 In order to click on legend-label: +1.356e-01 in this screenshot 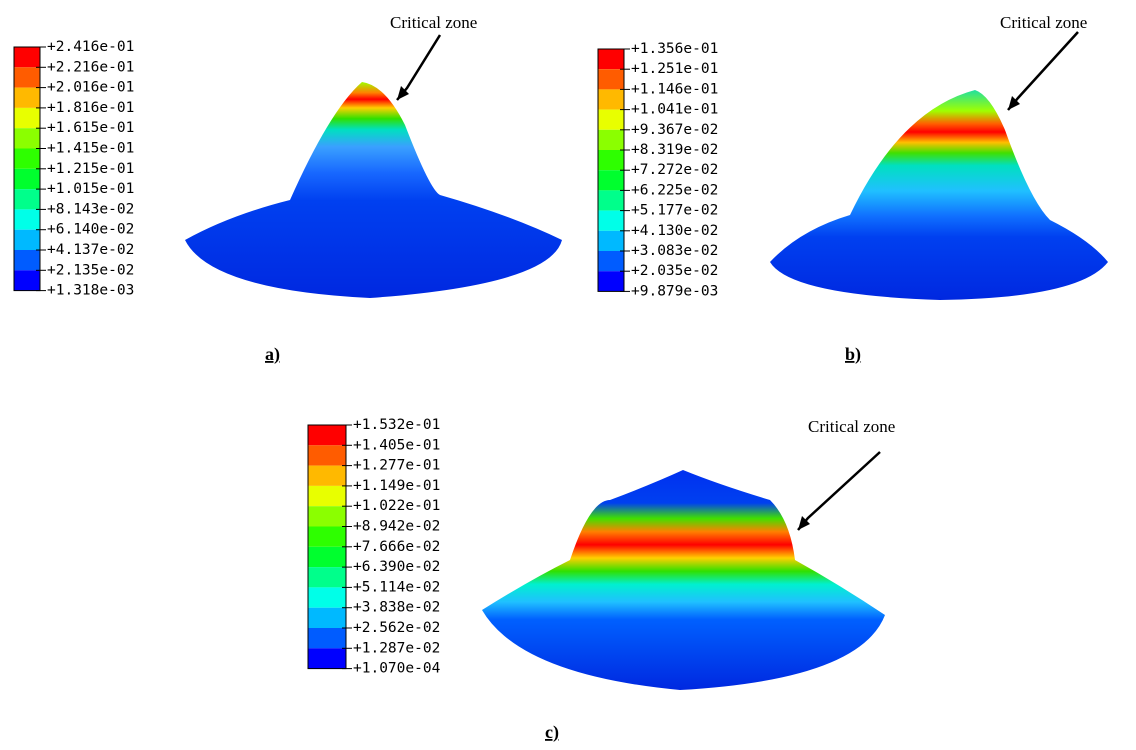, I will do `click(674, 49)`.